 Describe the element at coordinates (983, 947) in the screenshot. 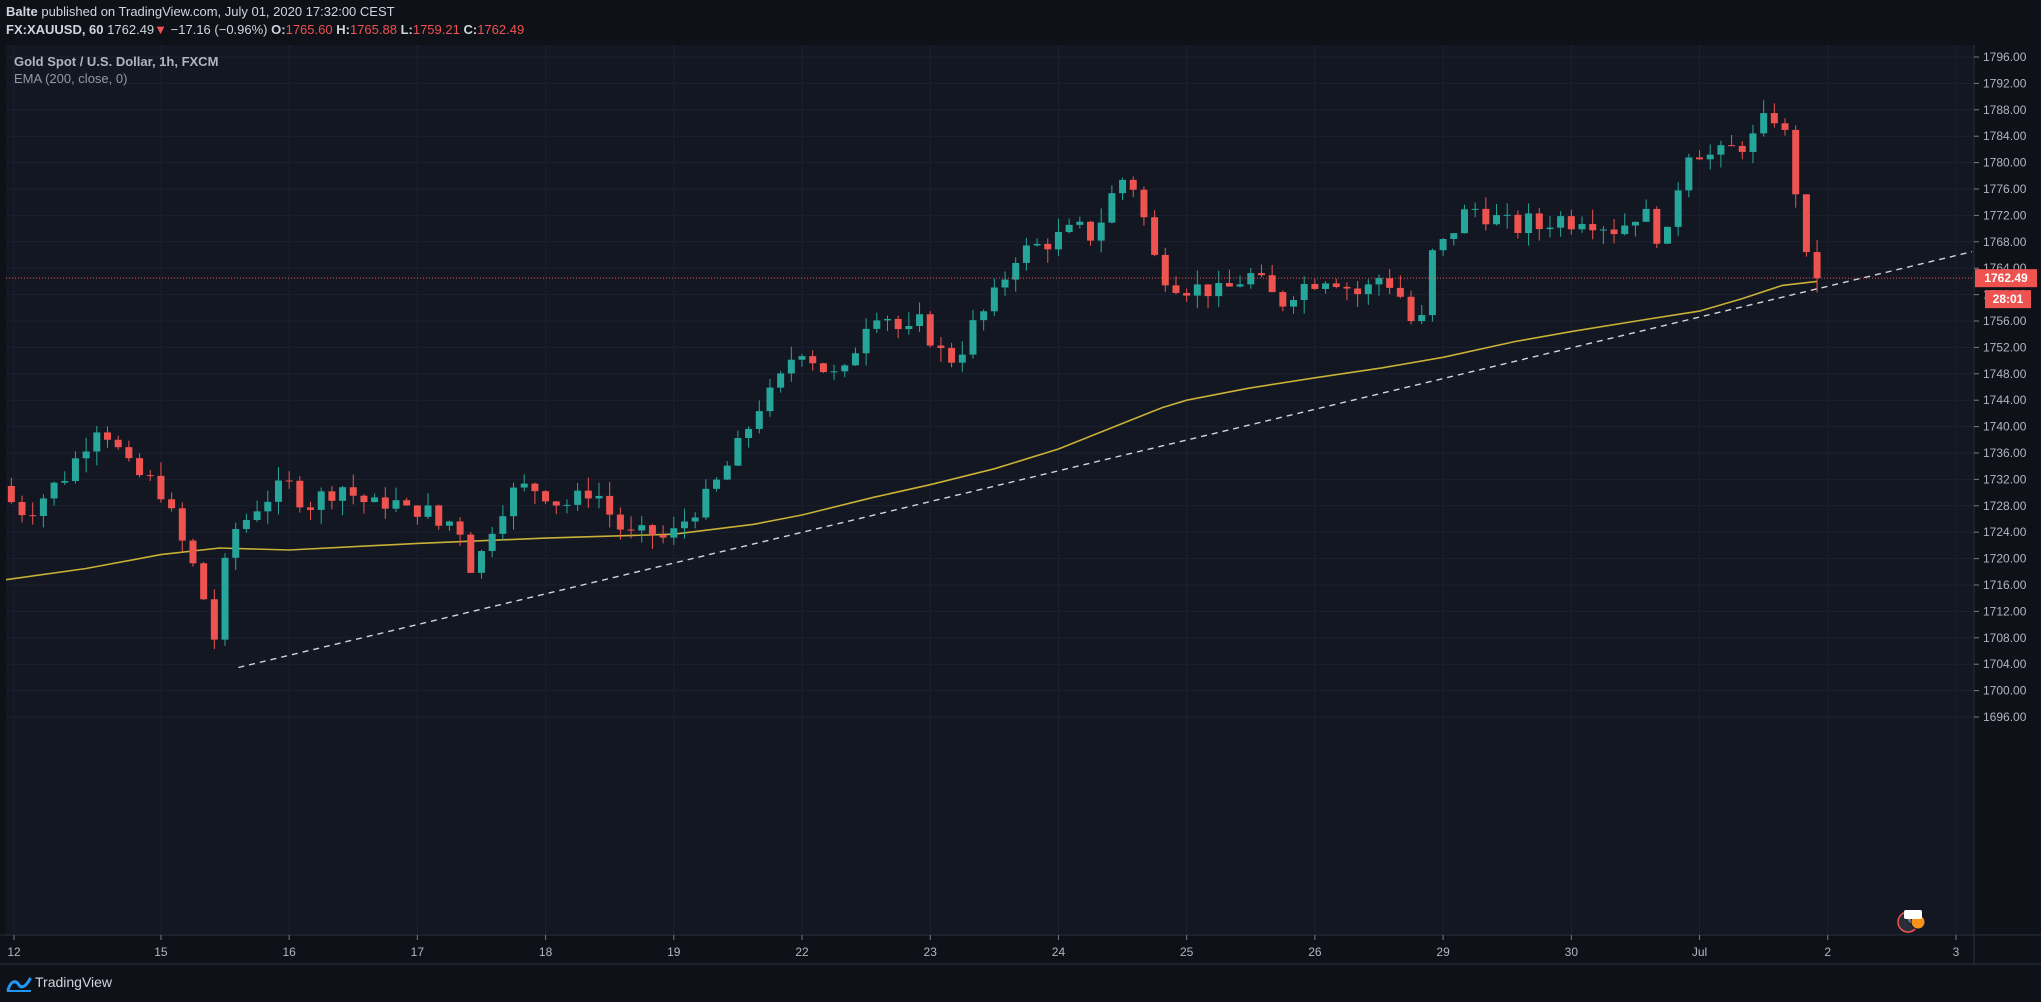

I see `time-axis: 12 15 16 17 18 19 22 23 24 25 26 29 30 Jul 2 3` at that location.